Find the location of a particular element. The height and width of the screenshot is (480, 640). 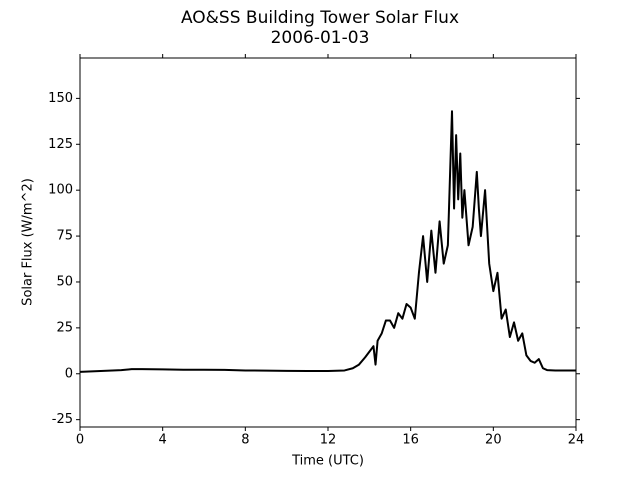

y-tick-label: 75 is located at coordinates (64, 236).